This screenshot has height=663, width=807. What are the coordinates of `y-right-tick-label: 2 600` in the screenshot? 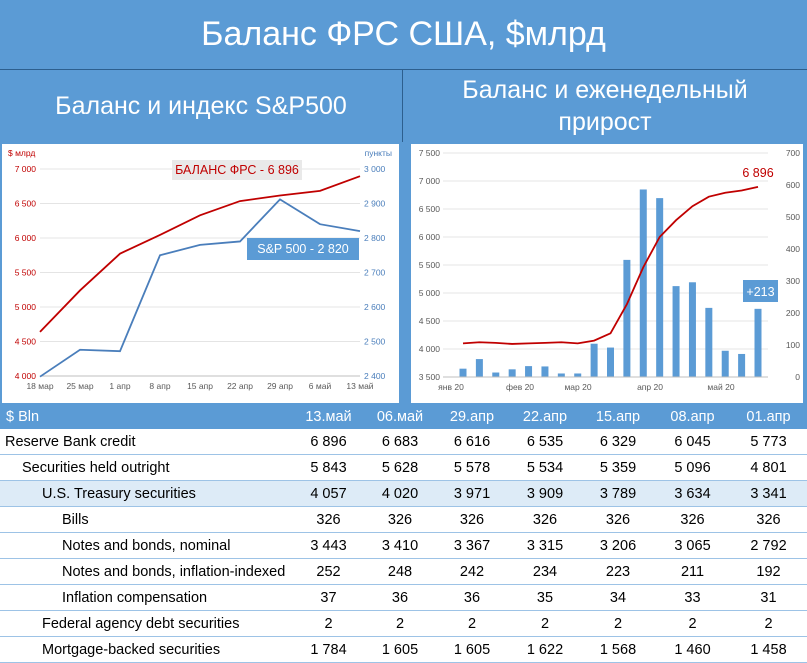 It's located at (375, 307).